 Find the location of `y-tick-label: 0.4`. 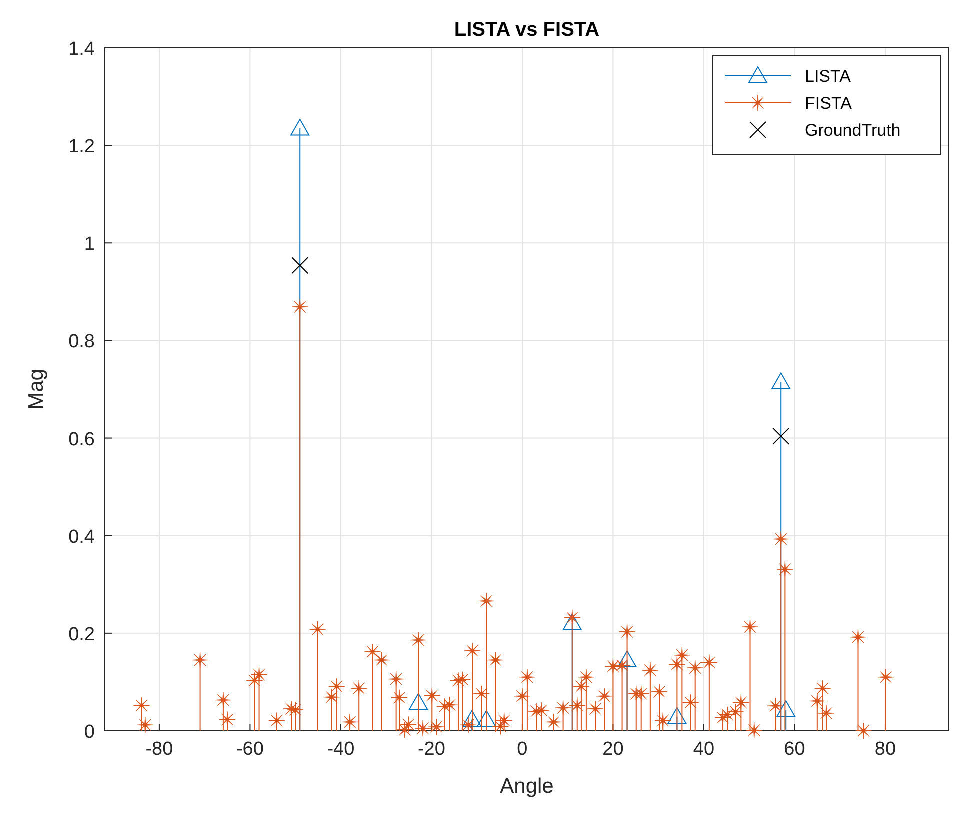

y-tick-label: 0.4 is located at coordinates (82, 537).